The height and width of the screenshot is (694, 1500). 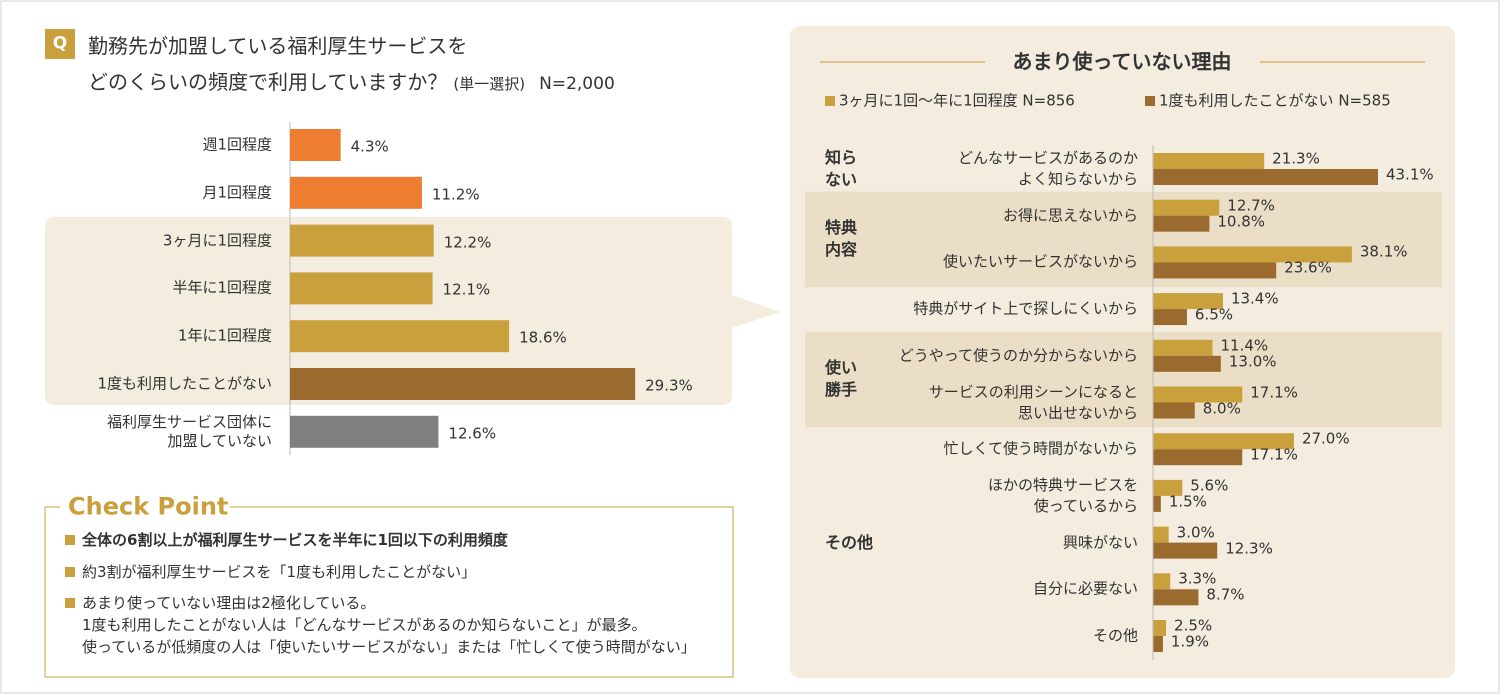 What do you see at coordinates (1296, 158) in the screenshot?
I see `value-label: 21.3%` at bounding box center [1296, 158].